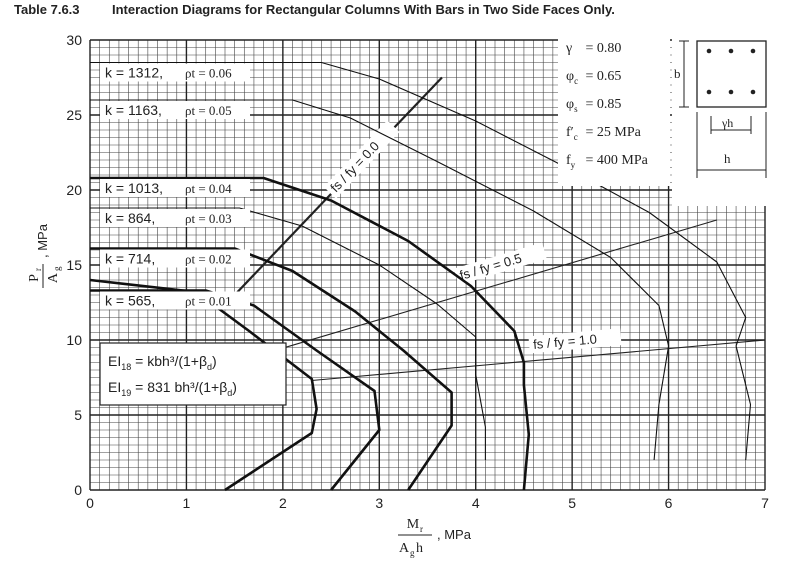 This screenshot has width=800, height=572. I want to click on y-tick-label: 30, so click(74, 40).